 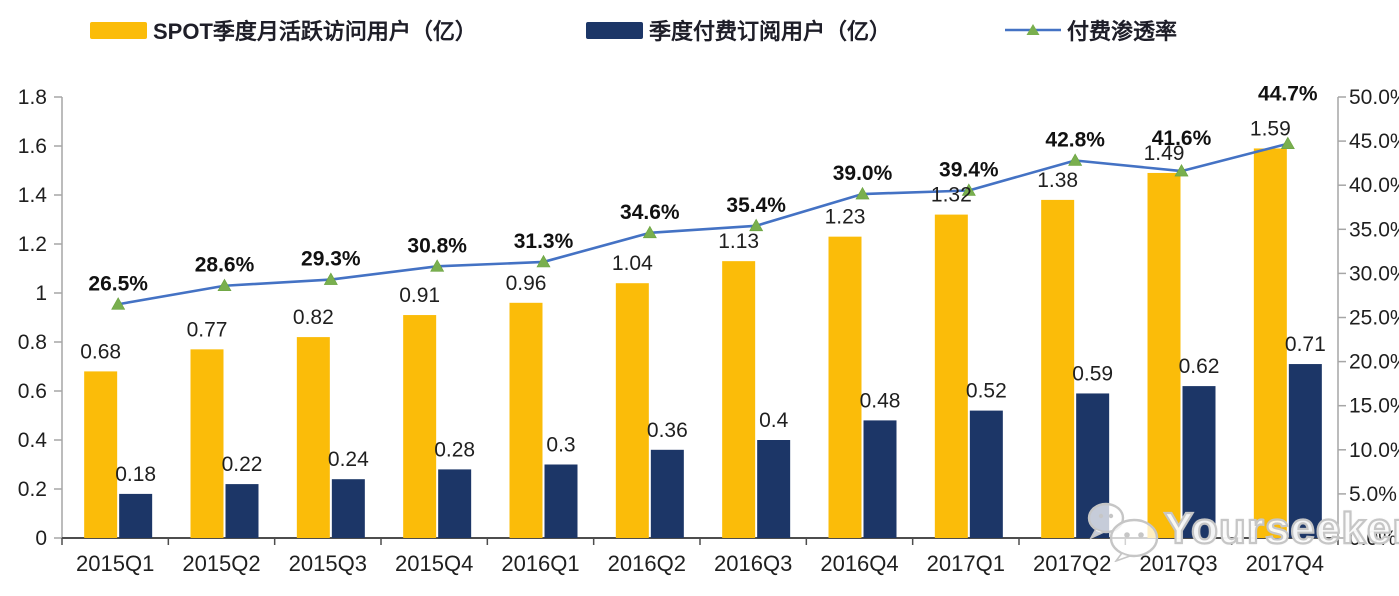 What do you see at coordinates (41, 293) in the screenshot?
I see `left-axis-tick-label: 1` at bounding box center [41, 293].